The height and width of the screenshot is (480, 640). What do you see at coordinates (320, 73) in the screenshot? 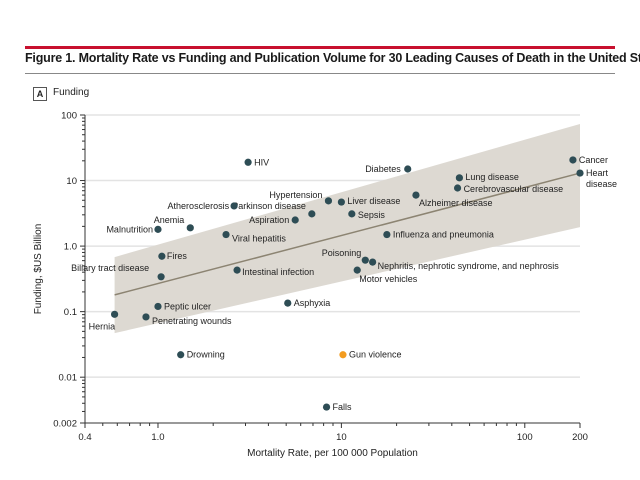
I see `title-divider` at bounding box center [320, 73].